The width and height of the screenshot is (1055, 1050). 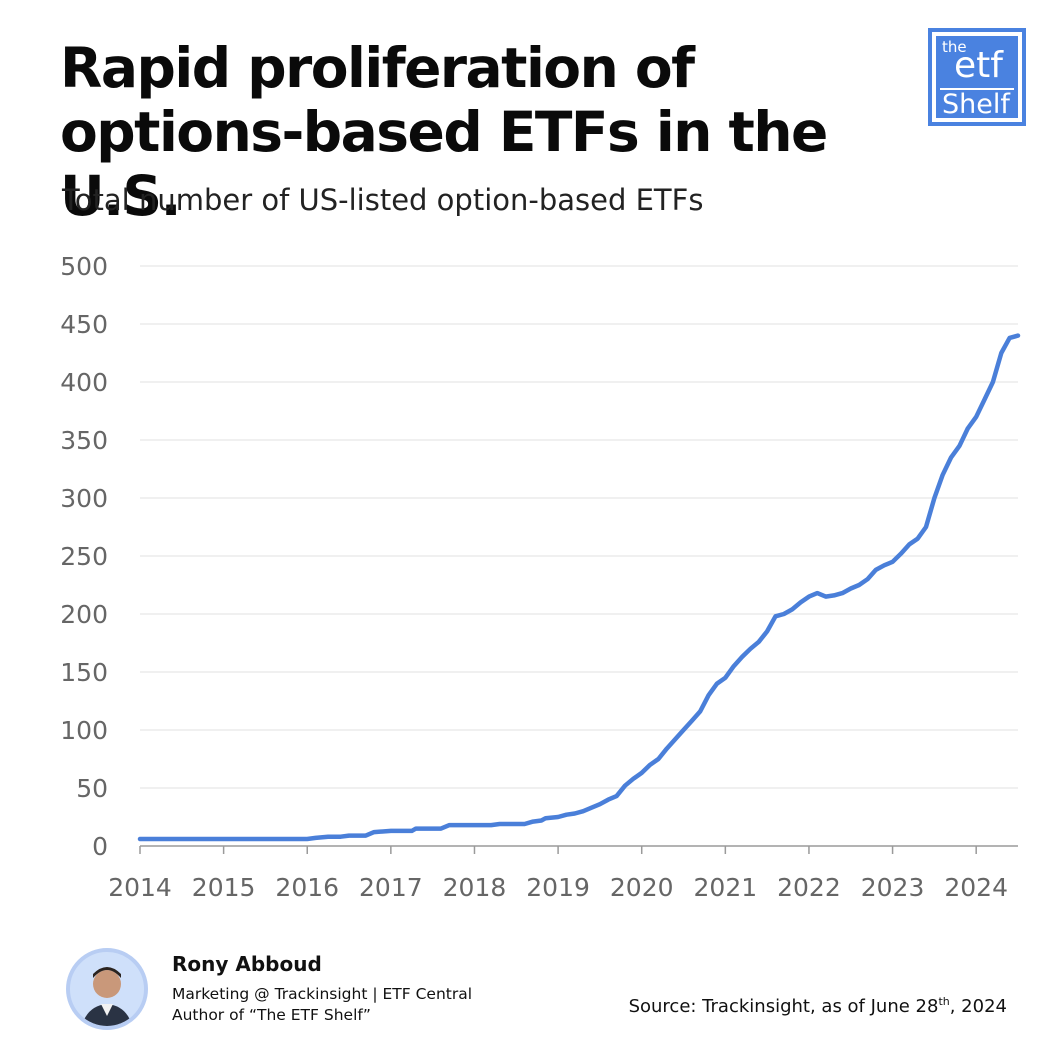 What do you see at coordinates (377, 68) in the screenshot?
I see `title-line-1: Rapid proliferation of` at bounding box center [377, 68].